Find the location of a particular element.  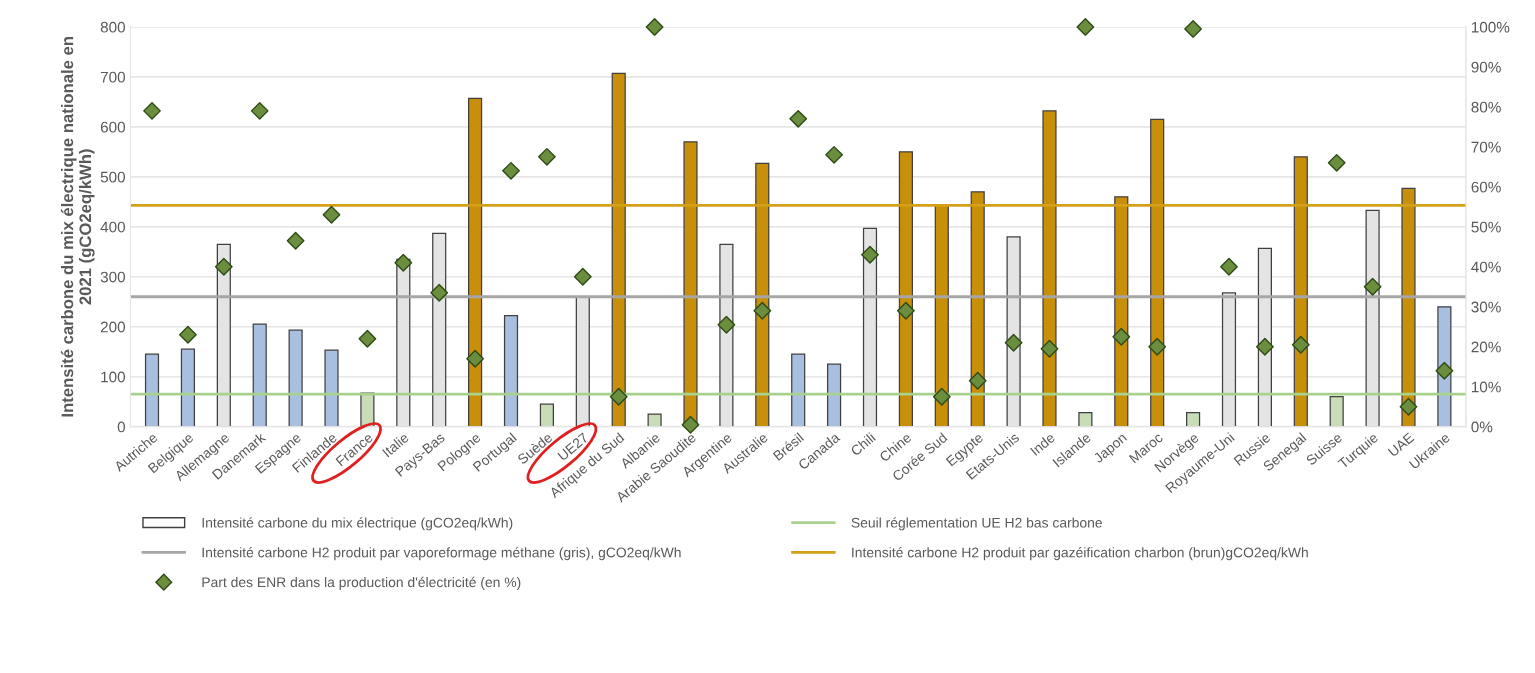

x-tick-label: Chili is located at coordinates (862, 444).